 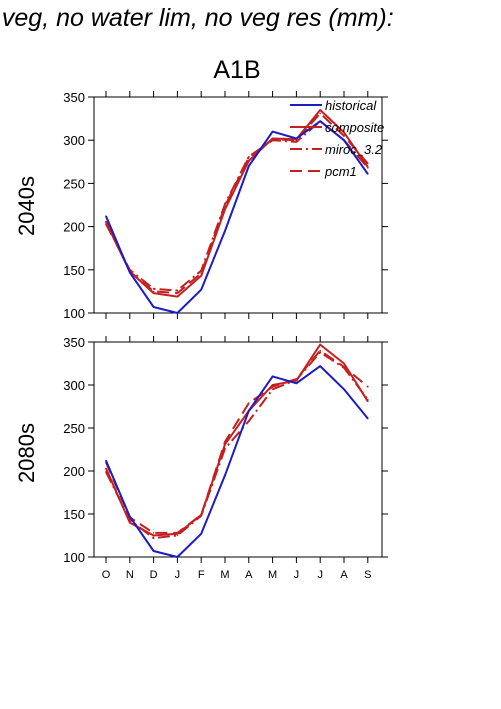 I want to click on x-tick-label: F, so click(x=201, y=575).